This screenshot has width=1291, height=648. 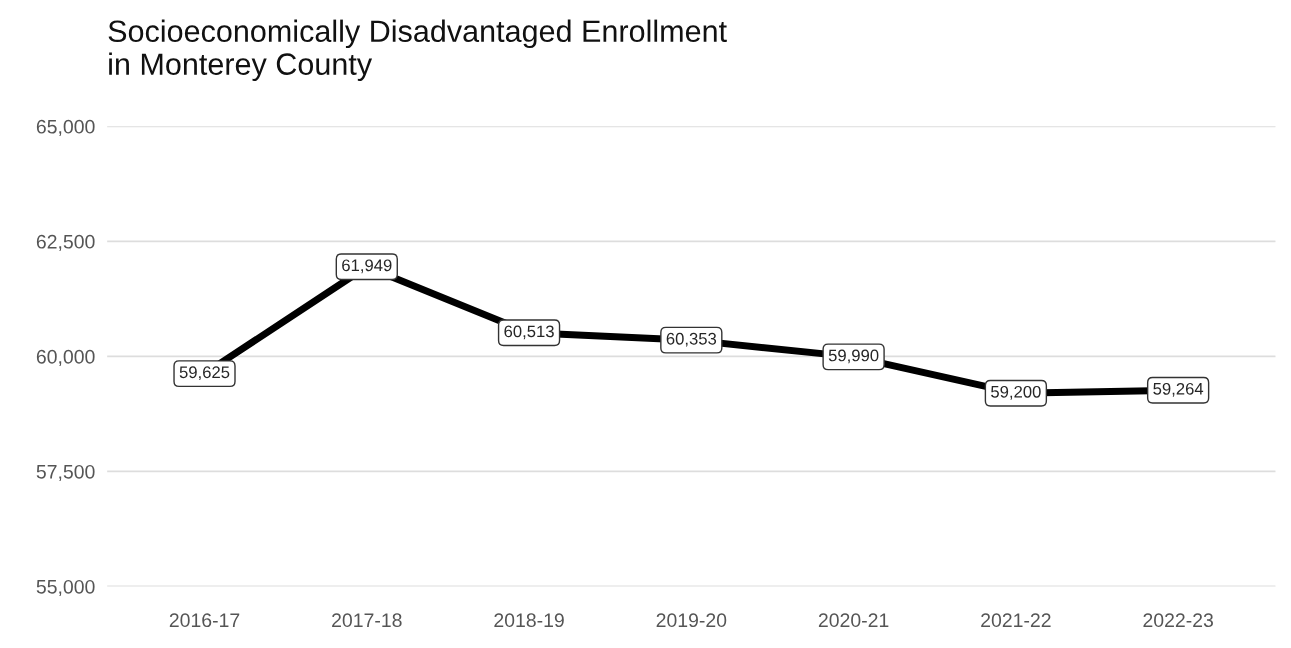 I want to click on x-tick-label: 2021-22, so click(x=1016, y=620).